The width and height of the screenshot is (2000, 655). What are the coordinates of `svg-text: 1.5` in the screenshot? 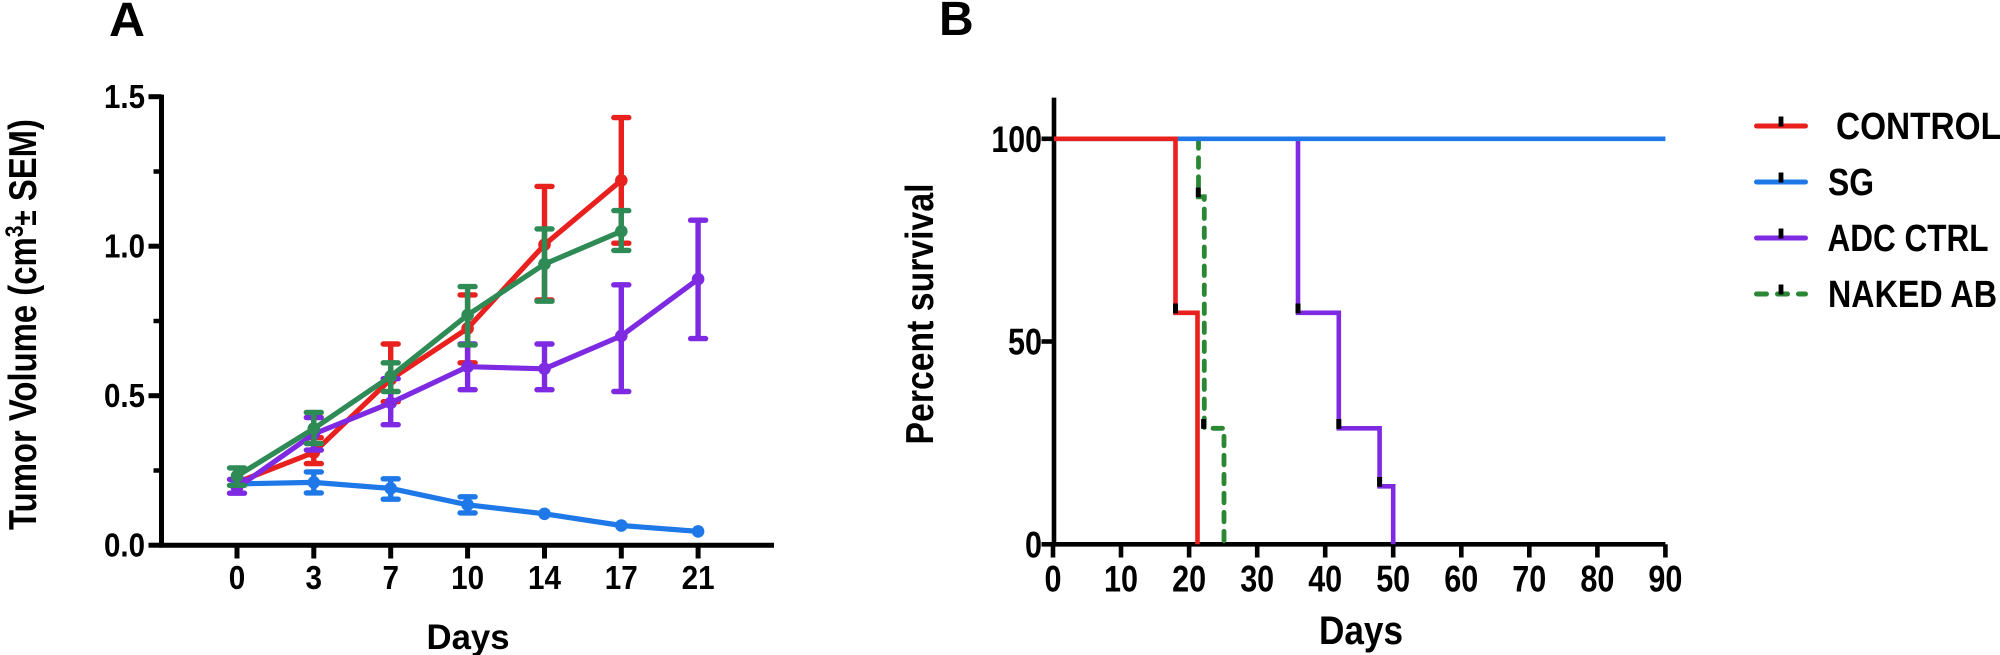 It's located at (124, 96).